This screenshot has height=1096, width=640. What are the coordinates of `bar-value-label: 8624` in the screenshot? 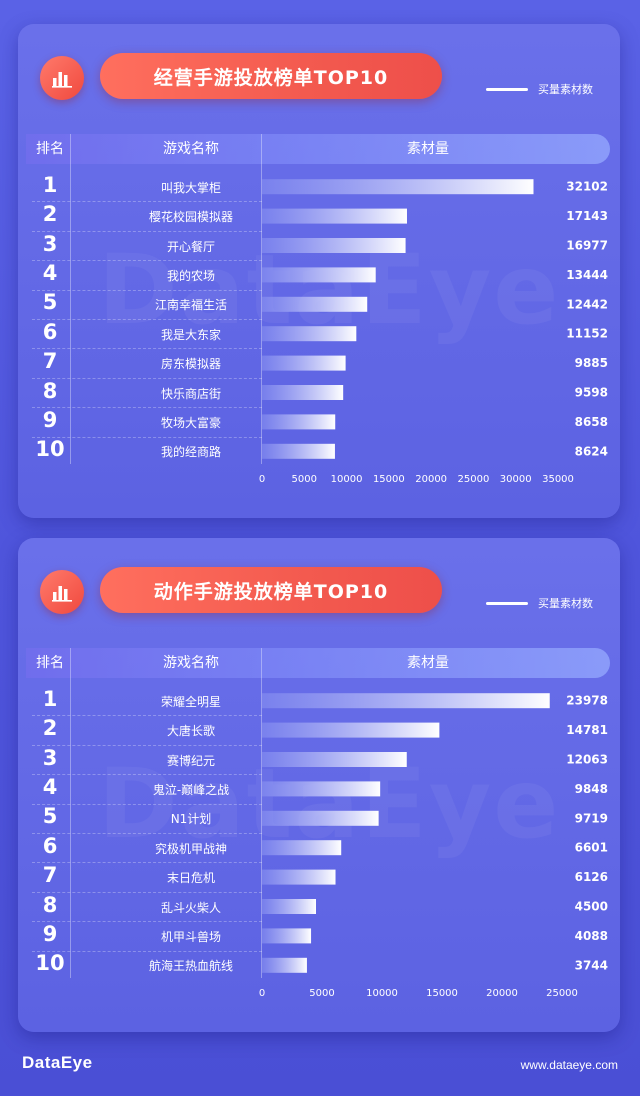 It's located at (591, 451).